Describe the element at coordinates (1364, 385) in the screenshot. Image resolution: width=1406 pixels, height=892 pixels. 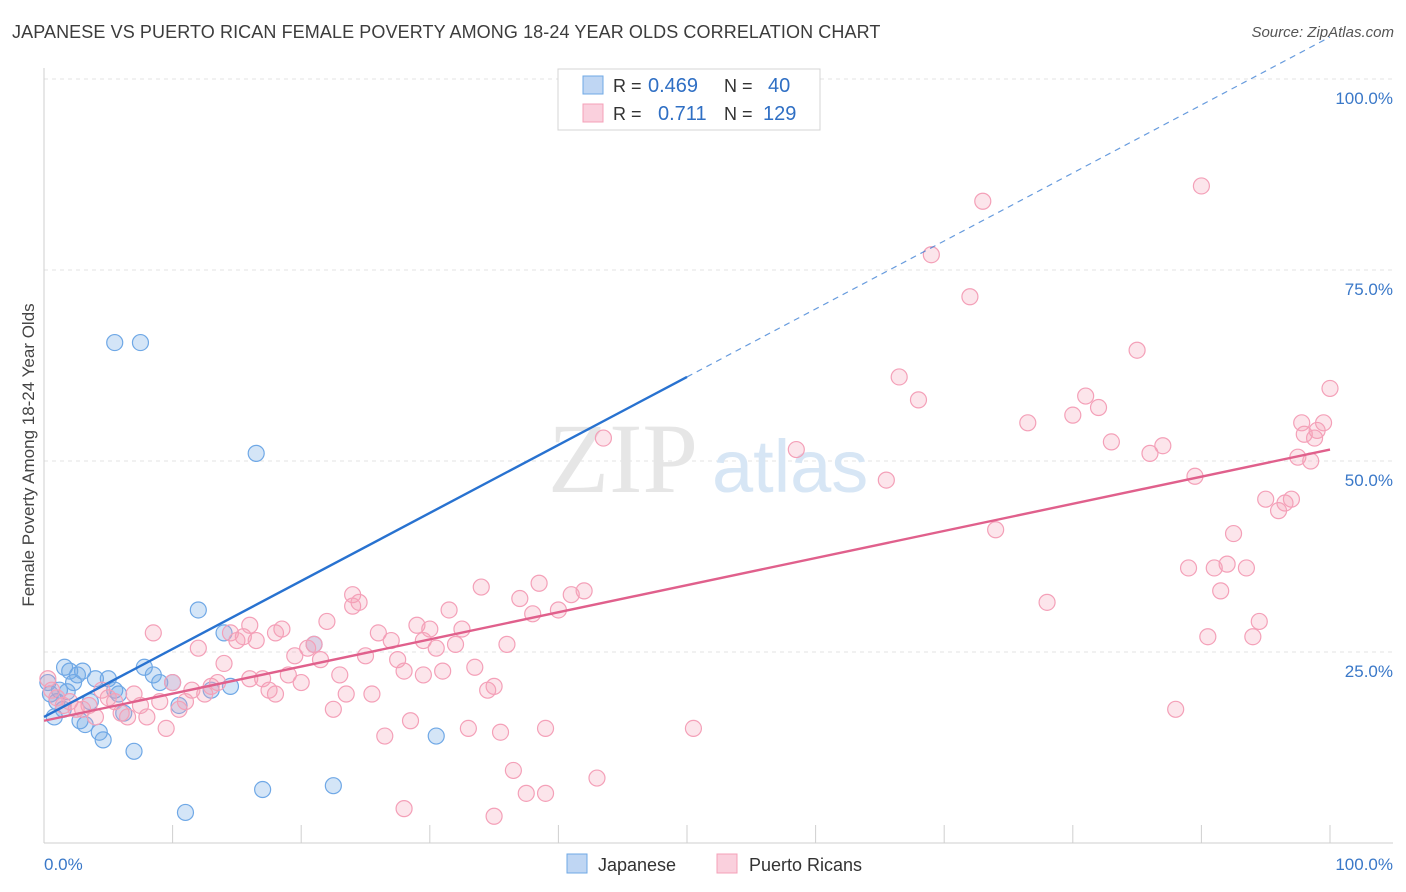
I see `y-tick-labels: 25.0% 50.0% 75.0% 100.0%` at that location.